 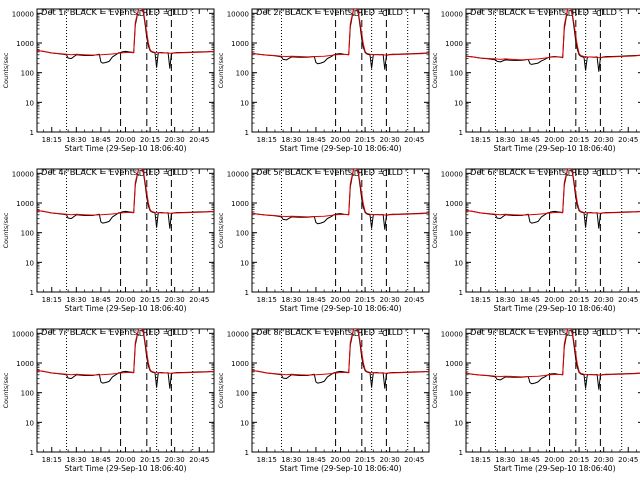 I want to click on panel-title: Det 3r BLACK = Events, RED = LLD, so click(x=543, y=12).